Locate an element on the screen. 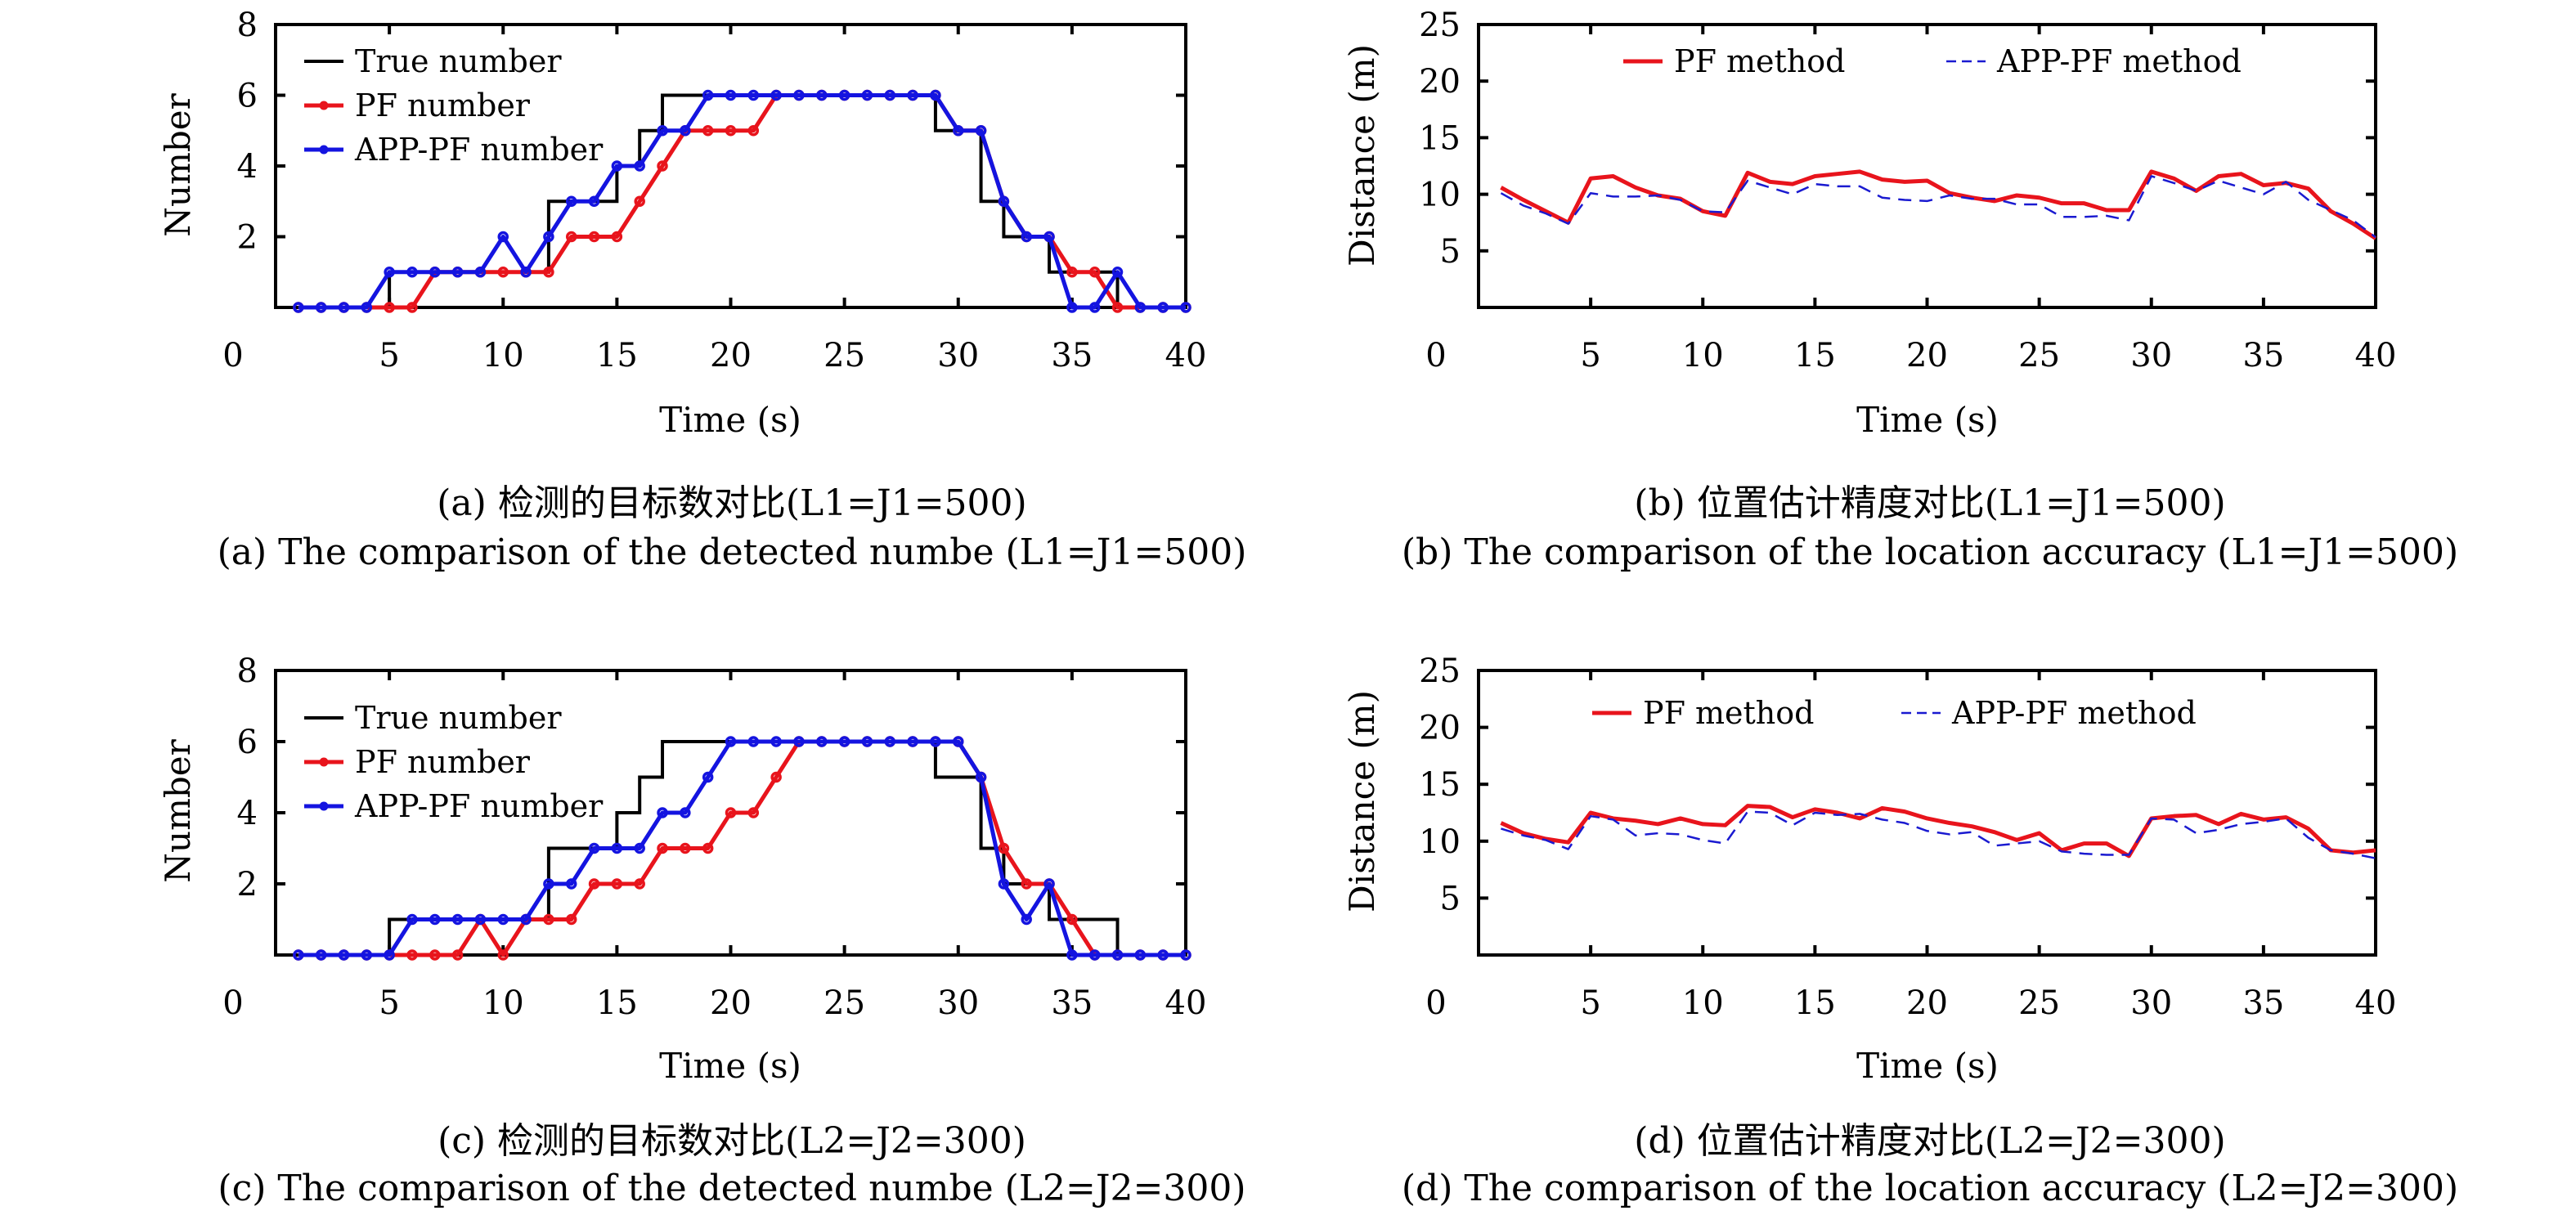 This screenshot has height=1215, width=2576. legend-item: PF method is located at coordinates (1703, 713).